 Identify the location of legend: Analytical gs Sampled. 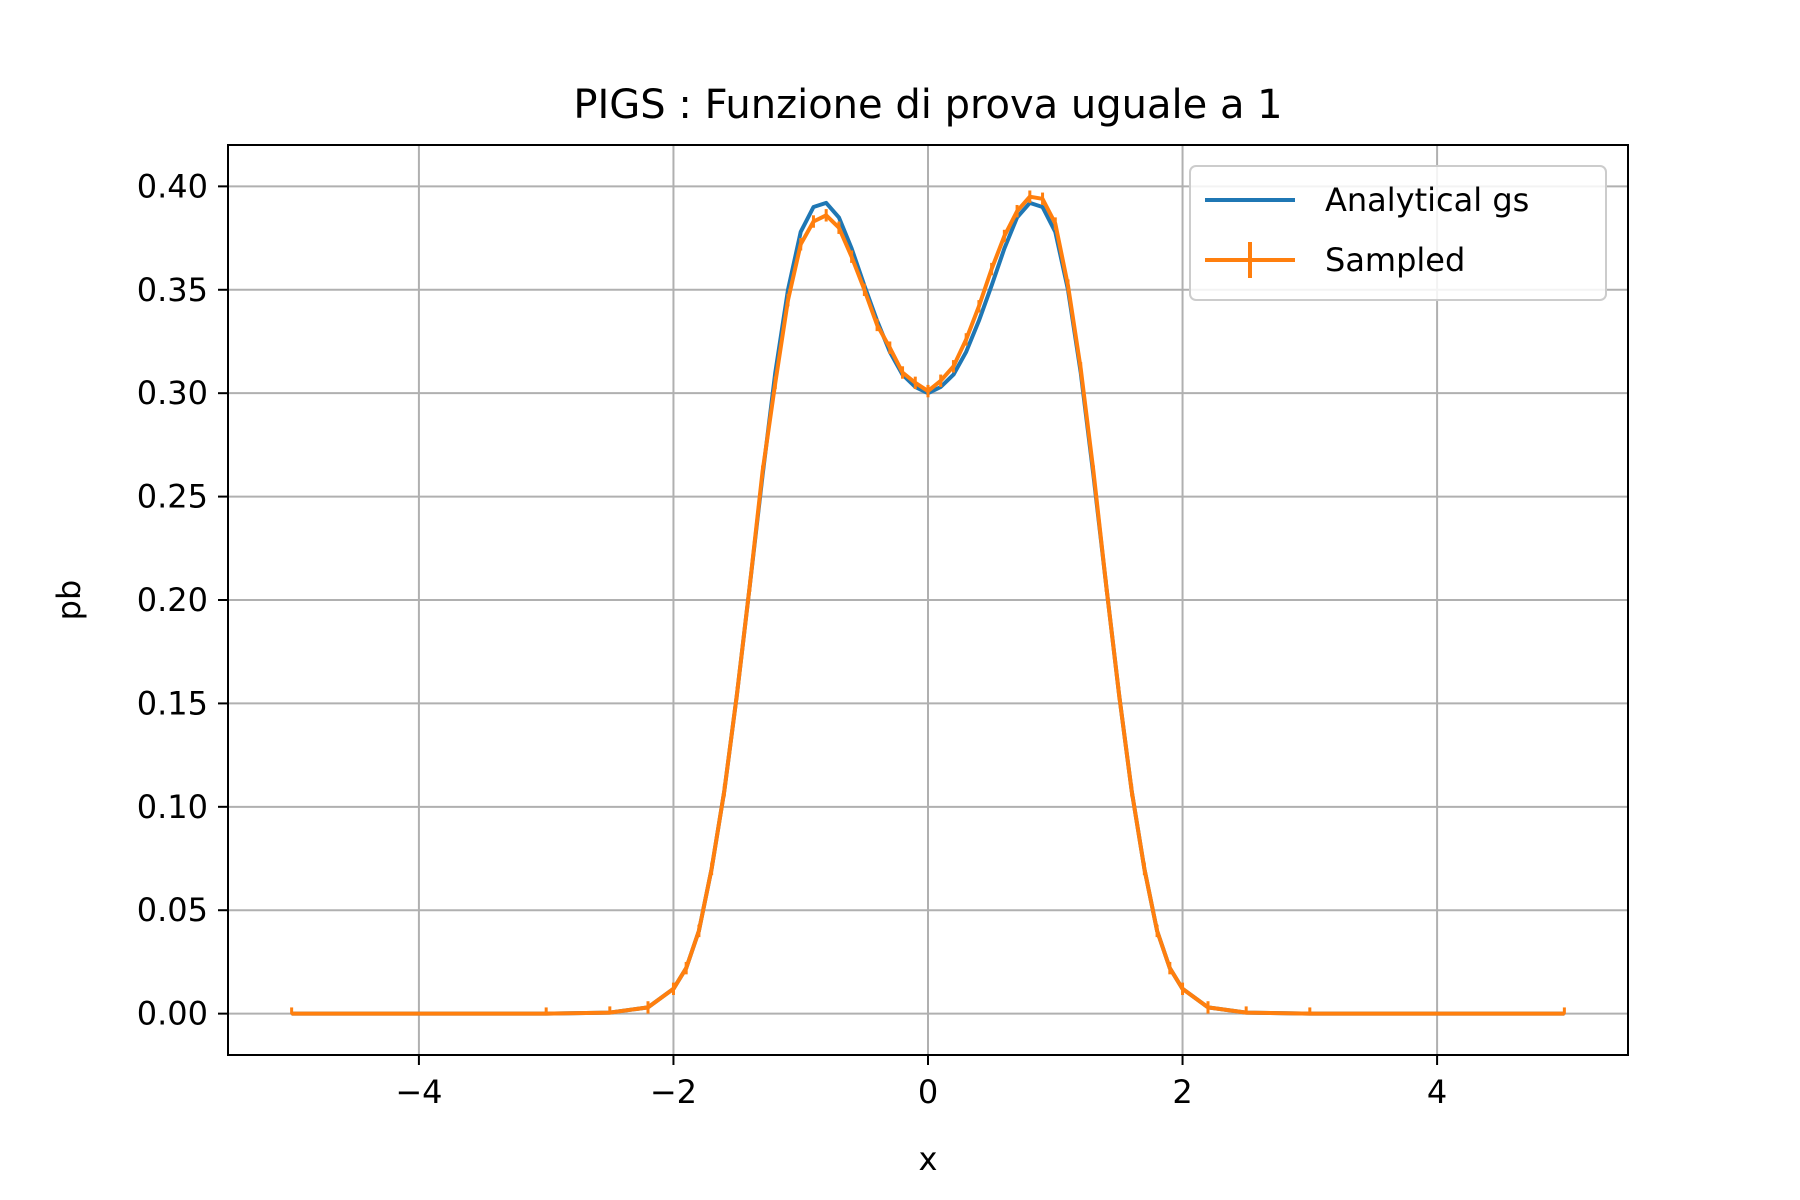
(1398, 233).